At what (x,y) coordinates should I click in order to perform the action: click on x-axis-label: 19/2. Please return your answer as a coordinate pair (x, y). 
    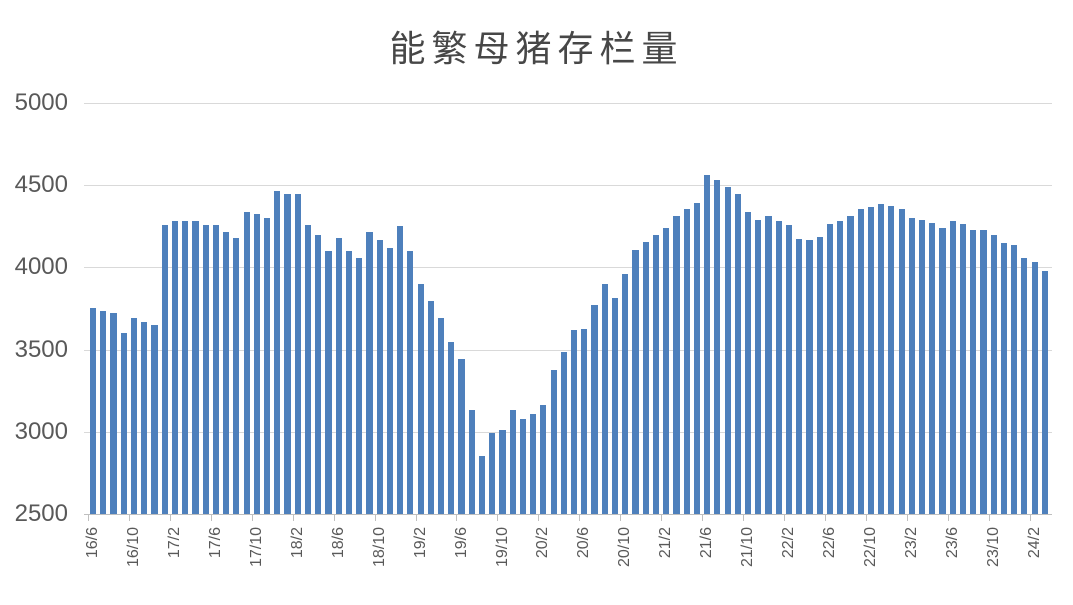
    Looking at the image, I should click on (420, 543).